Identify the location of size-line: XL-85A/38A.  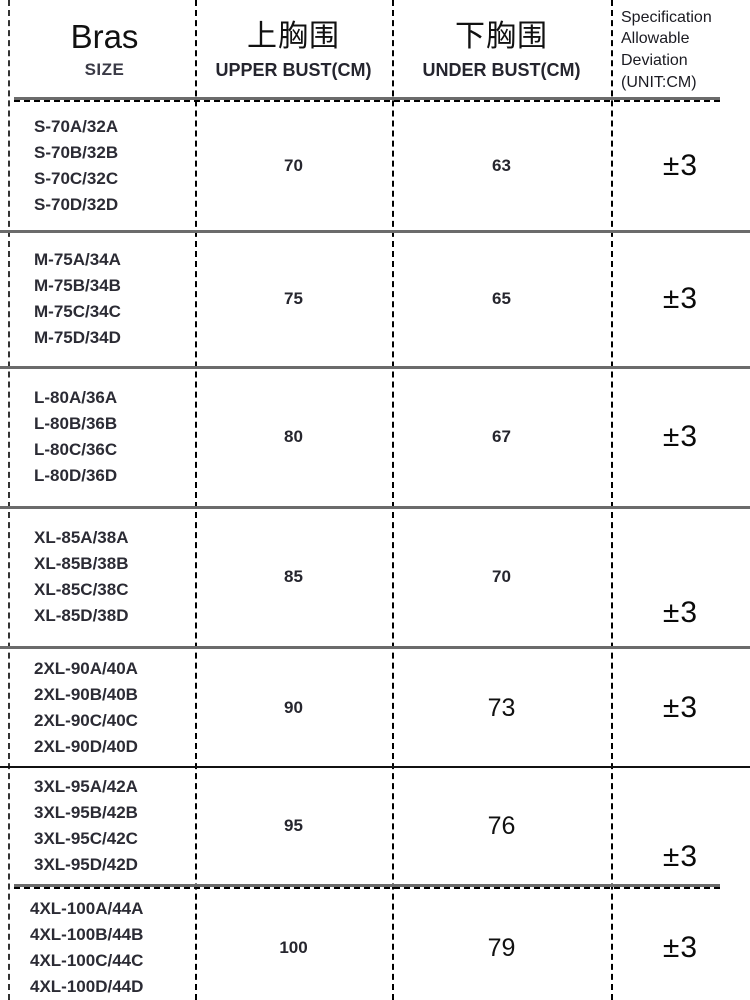
(81, 538).